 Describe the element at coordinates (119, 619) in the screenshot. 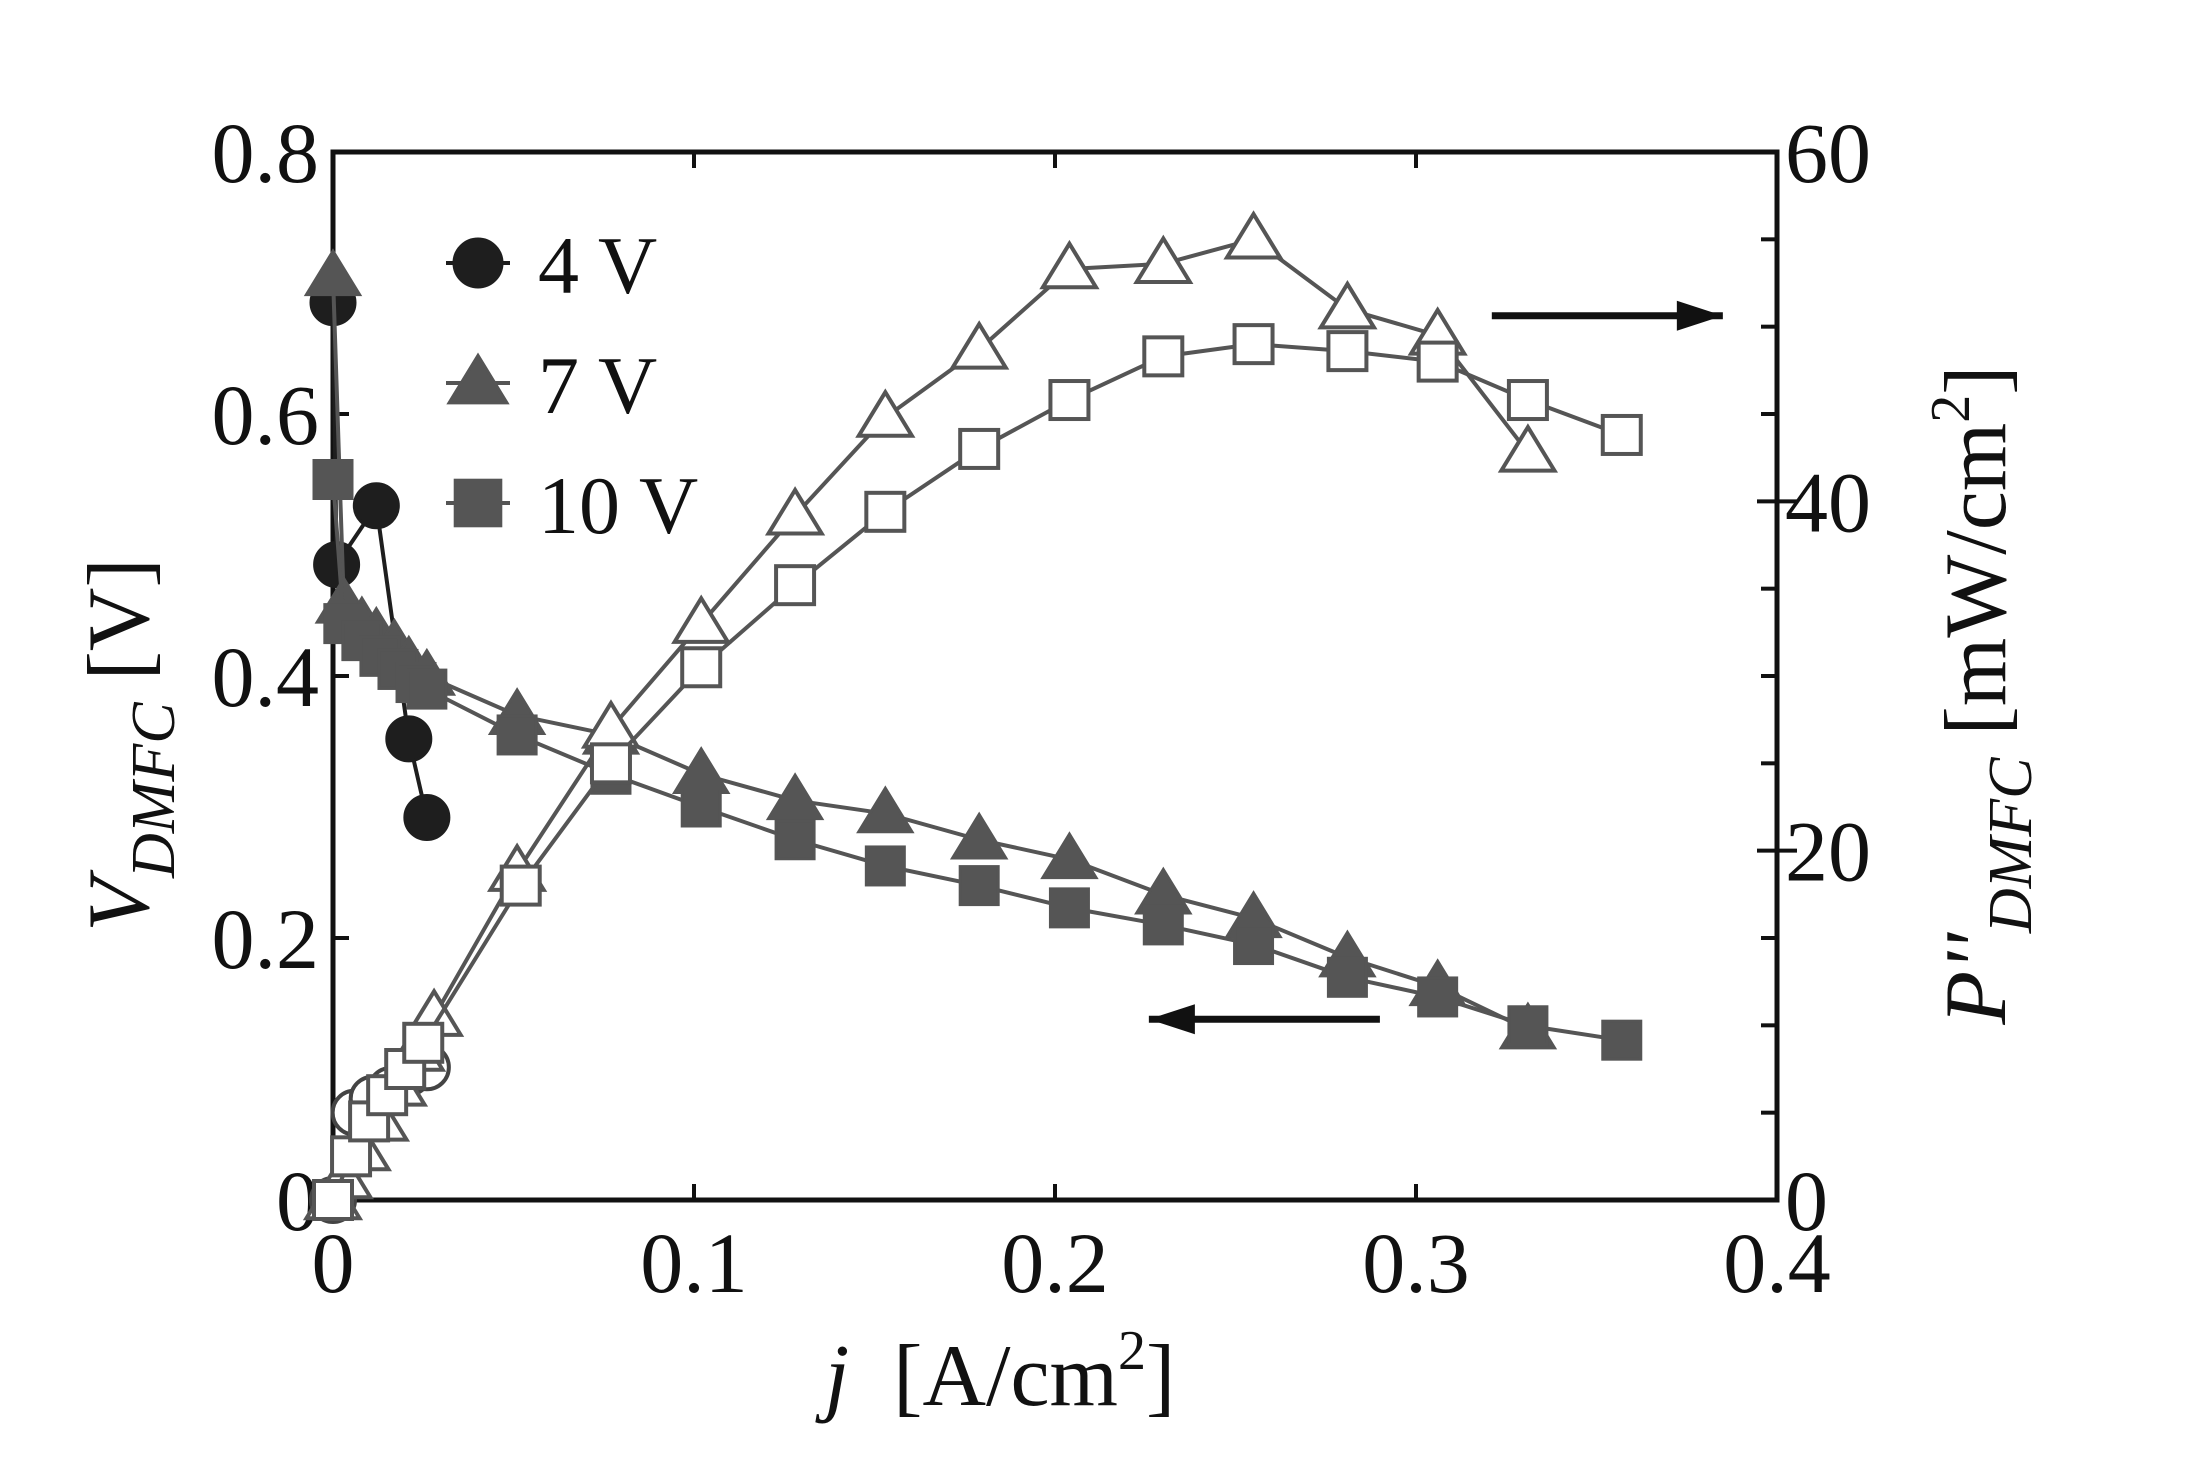

I see `y-left-axis-unit: [V]` at that location.